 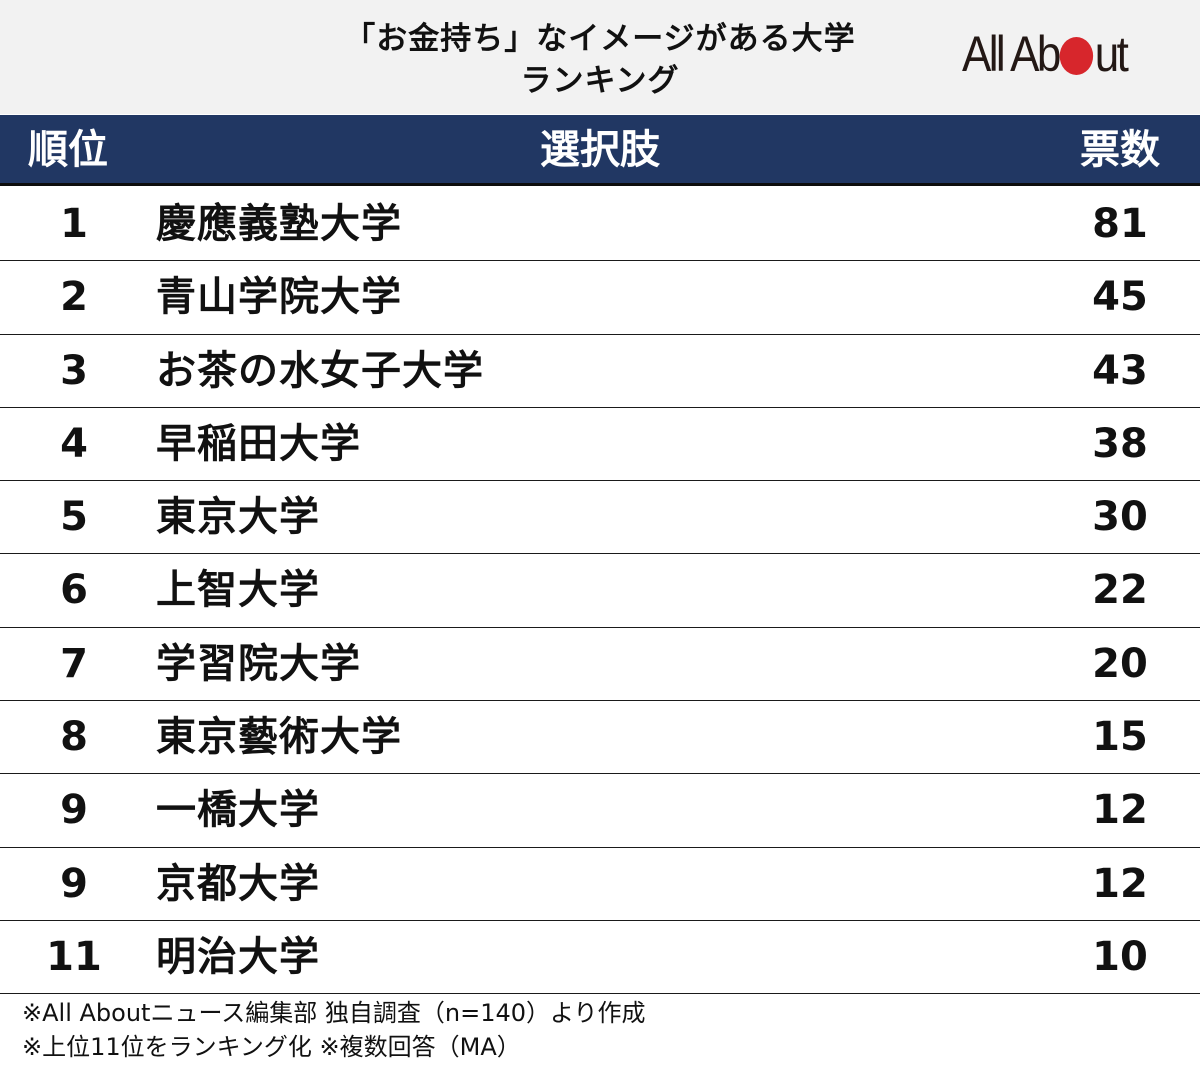 I want to click on university-name: 東京藝術大学, so click(x=279, y=737).